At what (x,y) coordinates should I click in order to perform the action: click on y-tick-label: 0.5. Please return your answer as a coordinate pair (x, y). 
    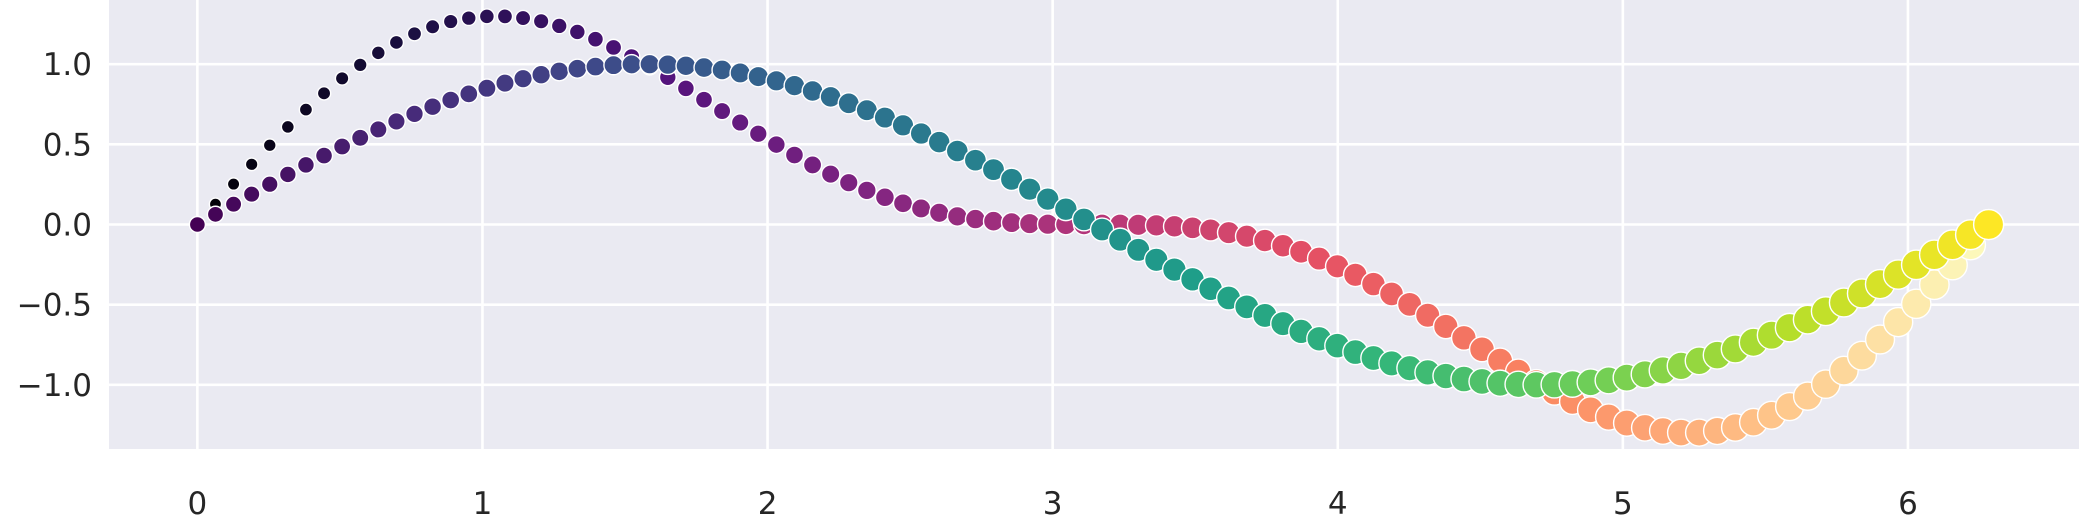
    Looking at the image, I should click on (67, 145).